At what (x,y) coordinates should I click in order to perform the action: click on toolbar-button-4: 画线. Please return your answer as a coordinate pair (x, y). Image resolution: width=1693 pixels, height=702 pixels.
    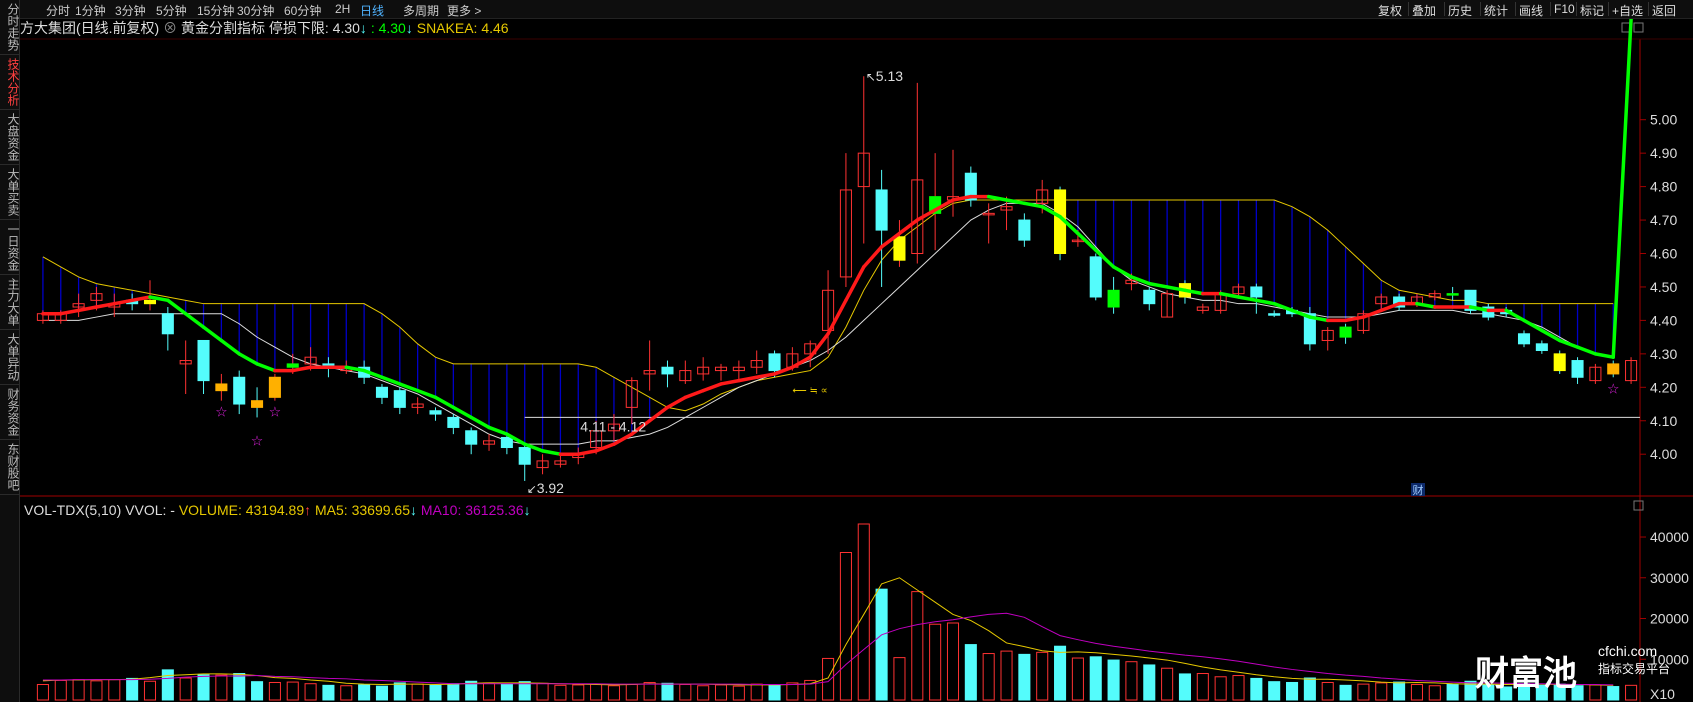
    Looking at the image, I should click on (1531, 11).